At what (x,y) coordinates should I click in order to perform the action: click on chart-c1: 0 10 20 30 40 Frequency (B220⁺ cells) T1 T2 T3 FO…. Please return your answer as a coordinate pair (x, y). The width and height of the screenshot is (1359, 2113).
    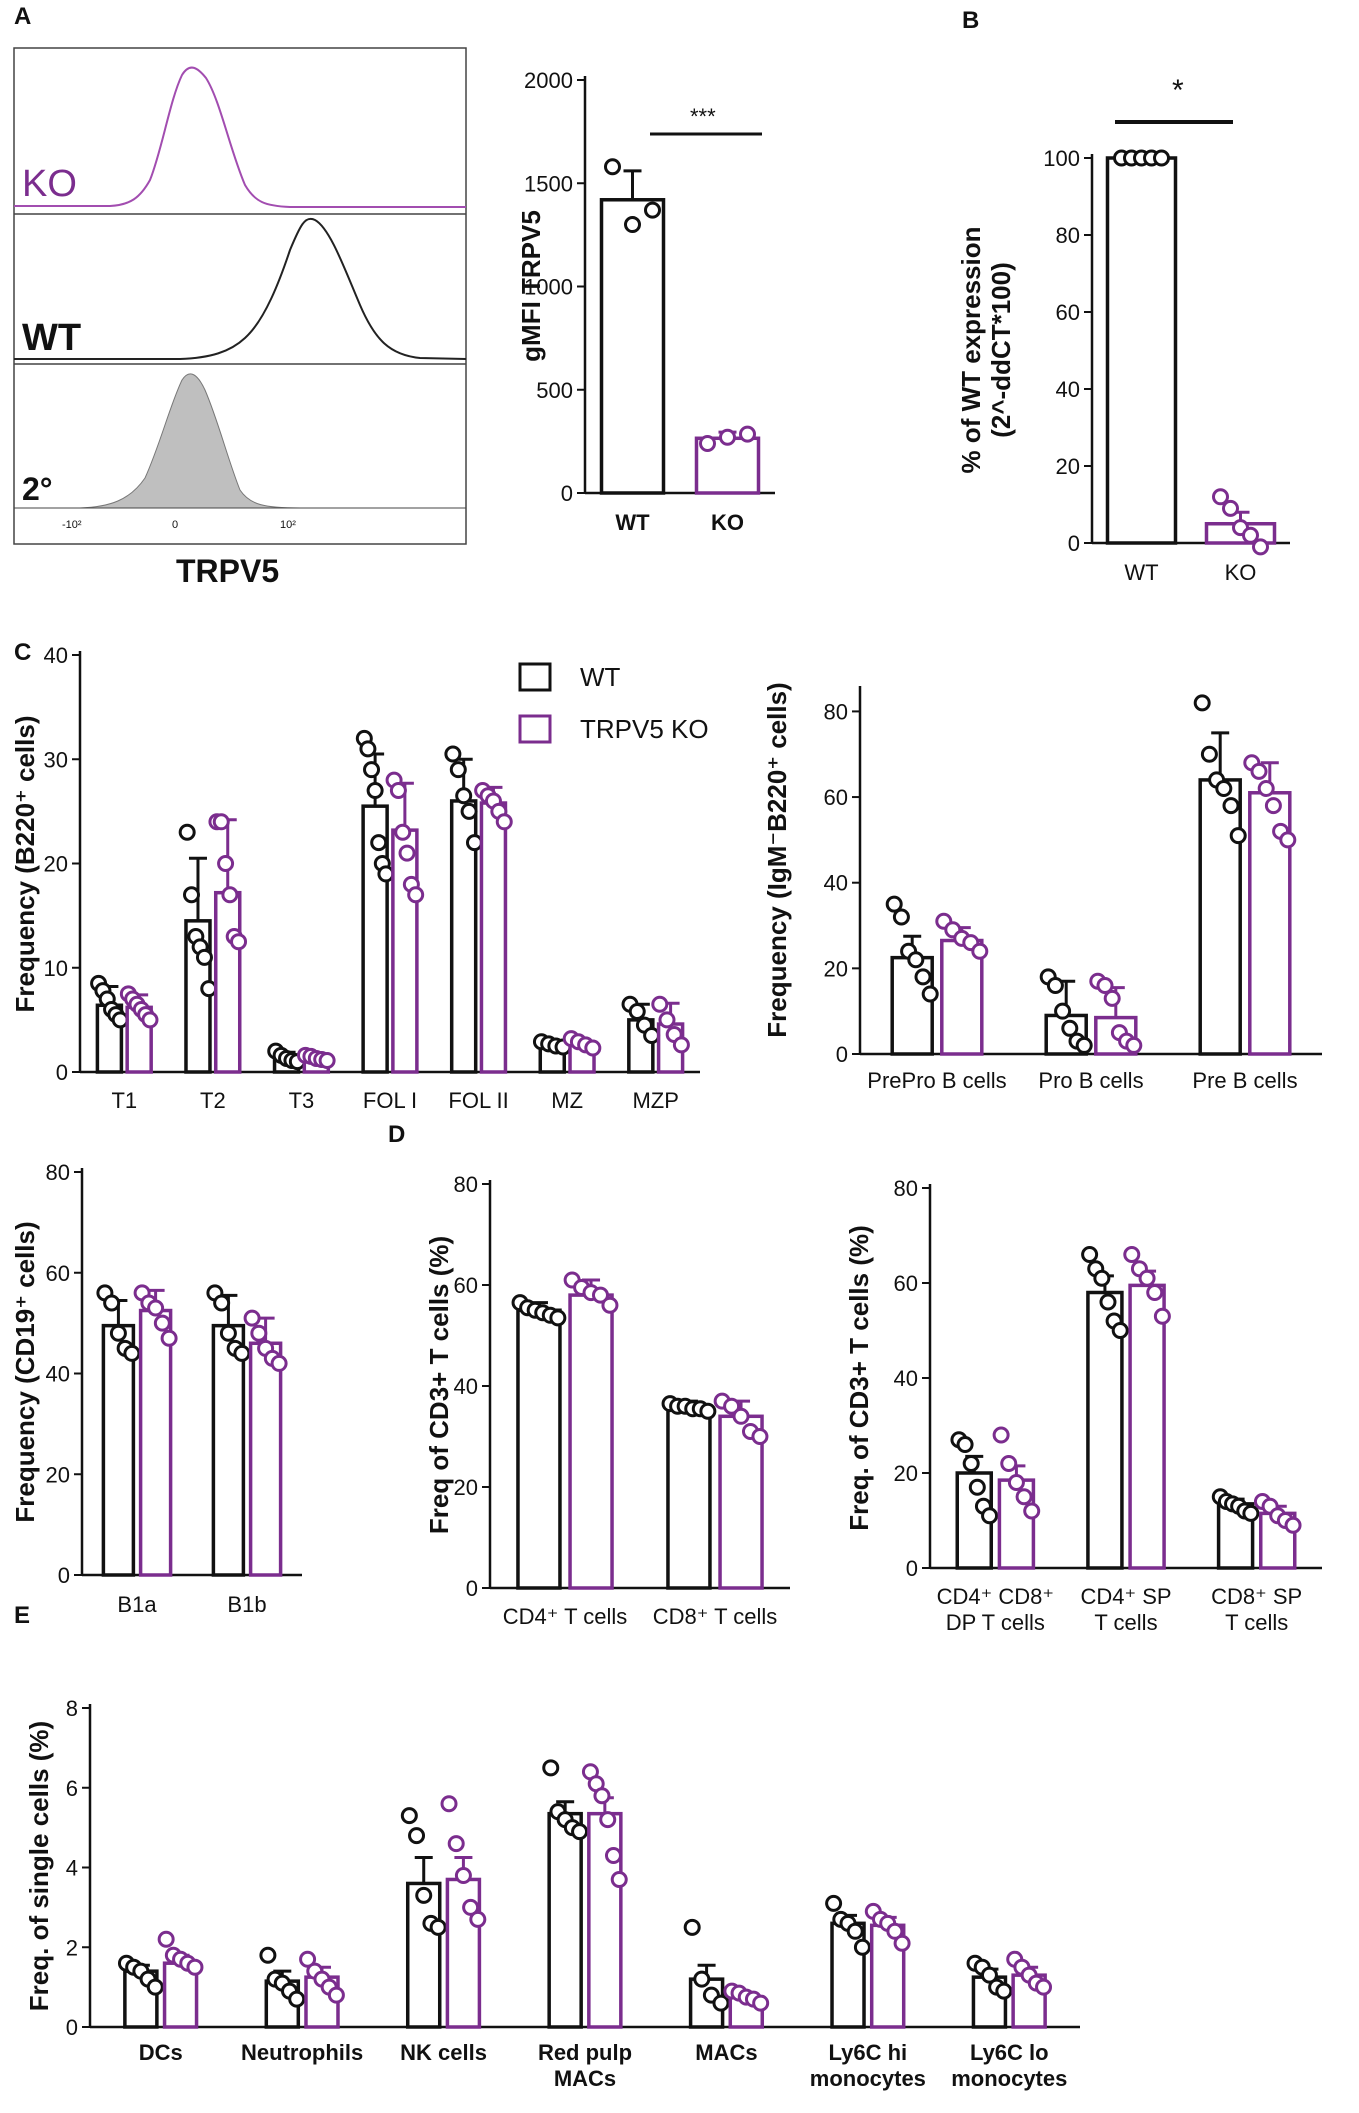
    Looking at the image, I should click on (355, 878).